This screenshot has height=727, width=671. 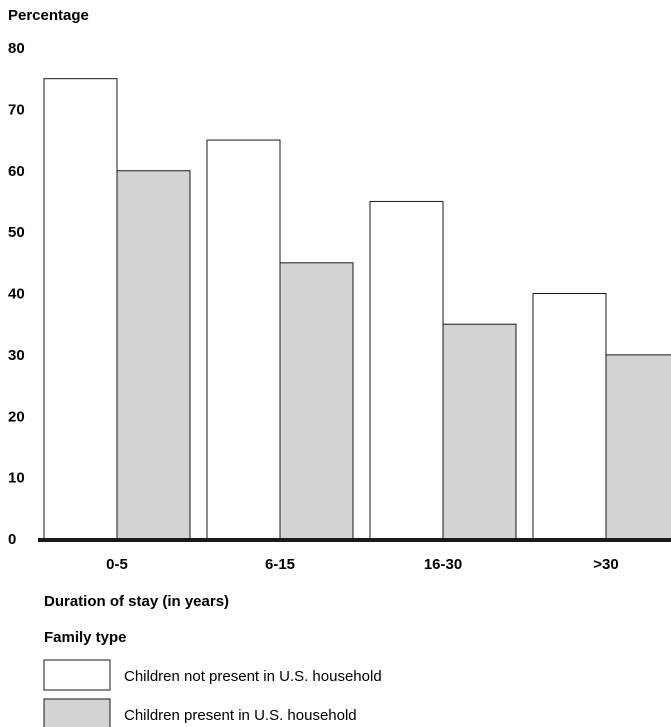 What do you see at coordinates (253, 676) in the screenshot?
I see `legend-label-children-not-present: Children not present in U.S. household` at bounding box center [253, 676].